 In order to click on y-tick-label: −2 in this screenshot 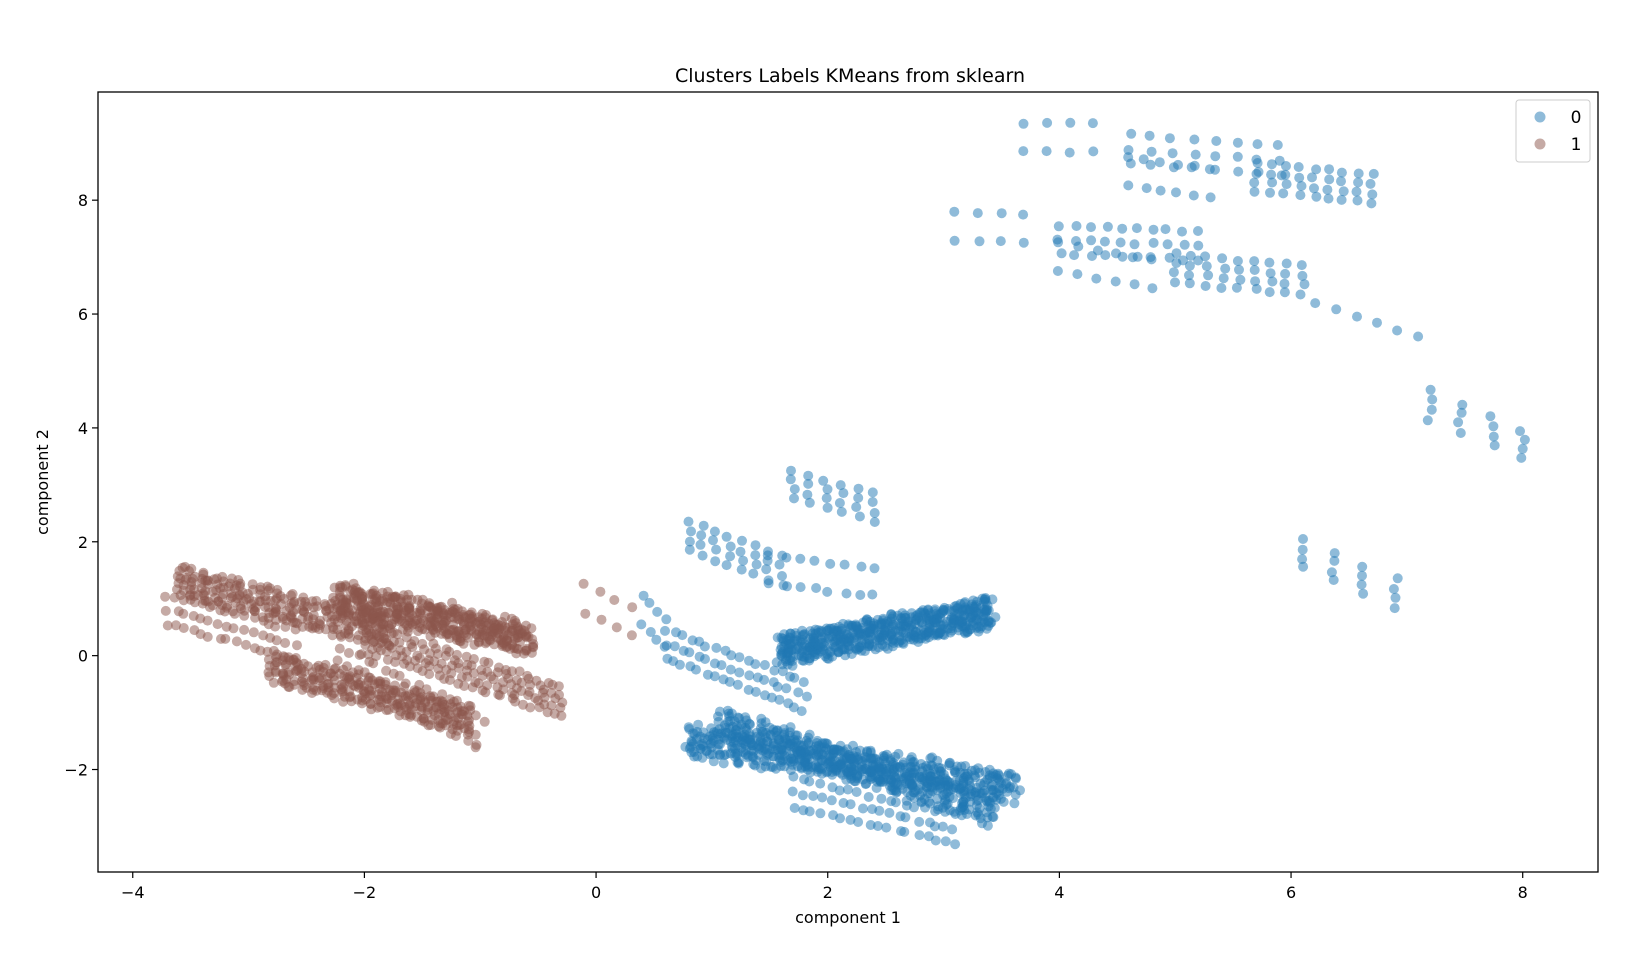, I will do `click(76, 770)`.